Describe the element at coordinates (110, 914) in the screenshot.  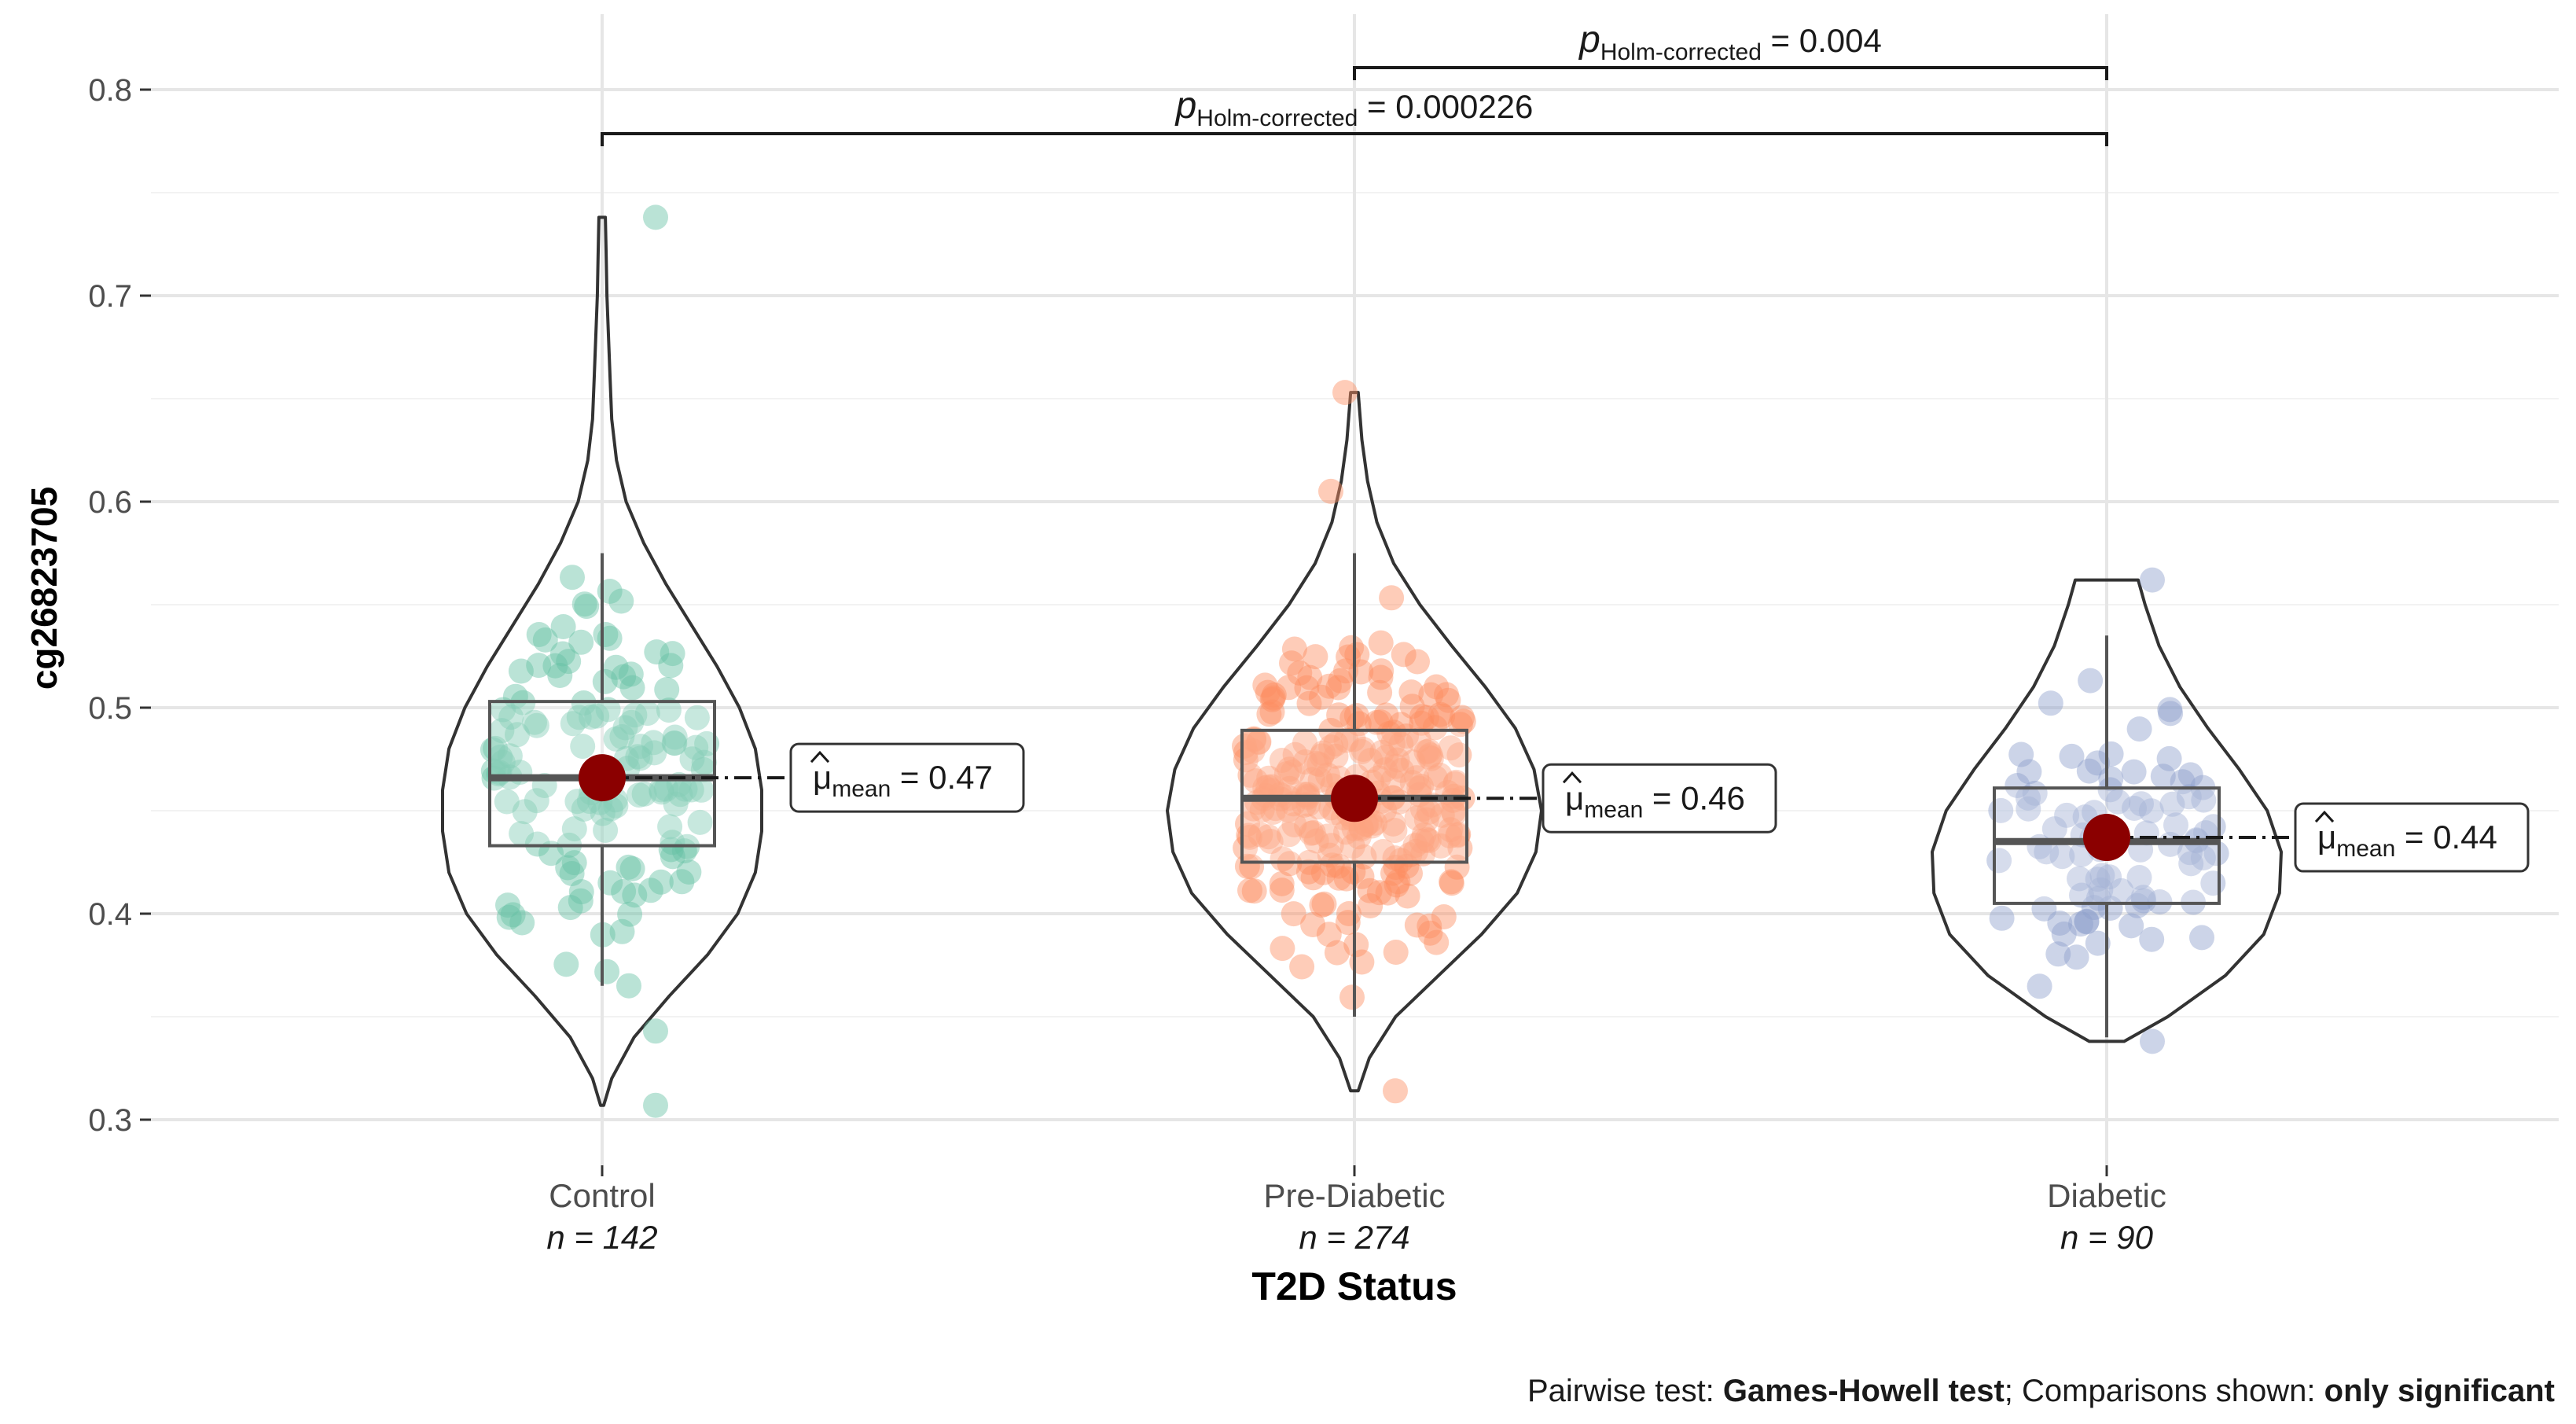
I see `y-tick-label: 0.4` at that location.